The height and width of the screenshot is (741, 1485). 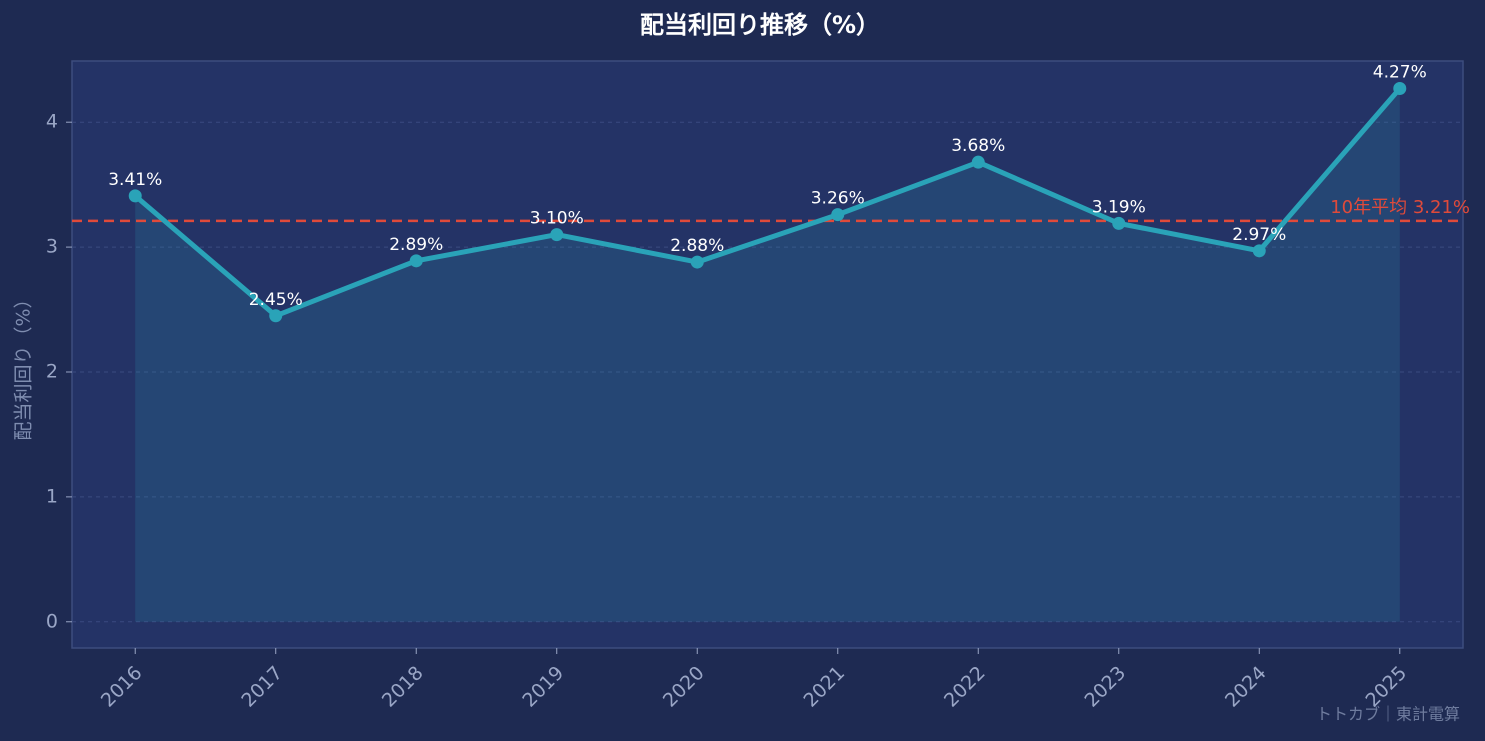 What do you see at coordinates (52, 371) in the screenshot?
I see `y-tick-label: 2` at bounding box center [52, 371].